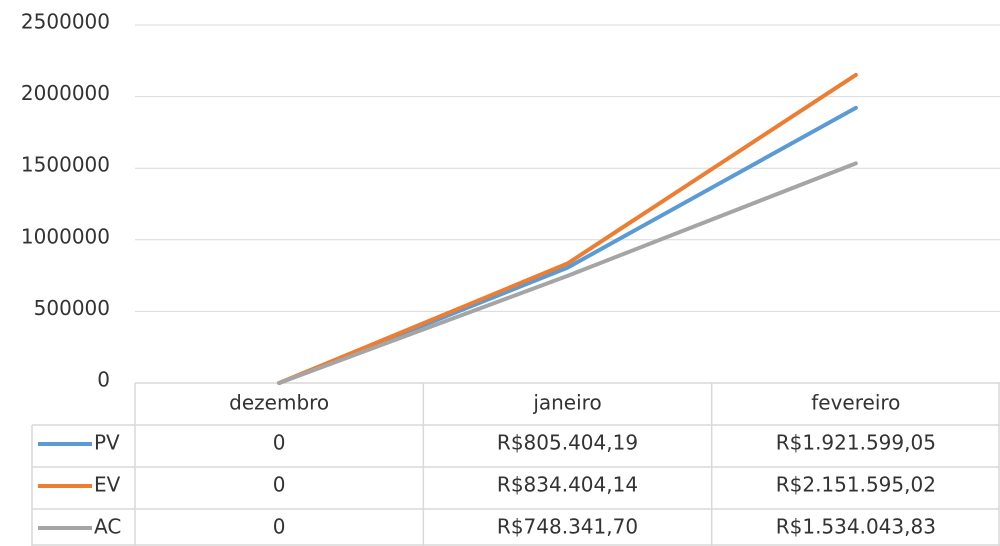 The height and width of the screenshot is (546, 1000). I want to click on y-tick-label: 500000, so click(72, 308).